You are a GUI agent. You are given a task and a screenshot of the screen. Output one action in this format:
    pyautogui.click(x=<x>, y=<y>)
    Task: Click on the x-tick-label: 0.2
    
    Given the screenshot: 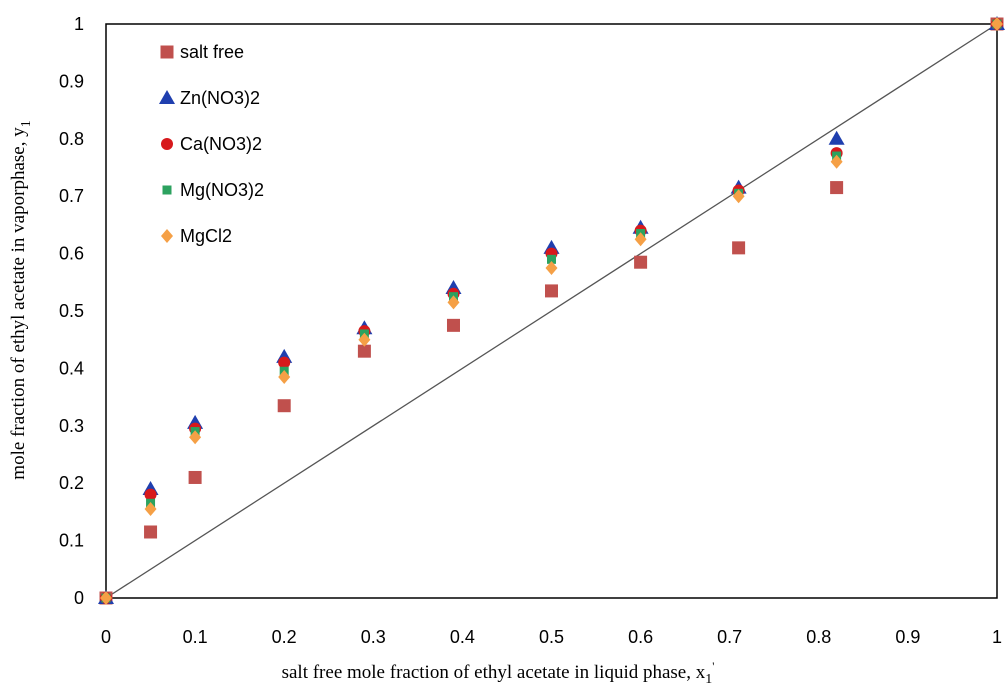 What is the action you would take?
    pyautogui.click(x=284, y=637)
    